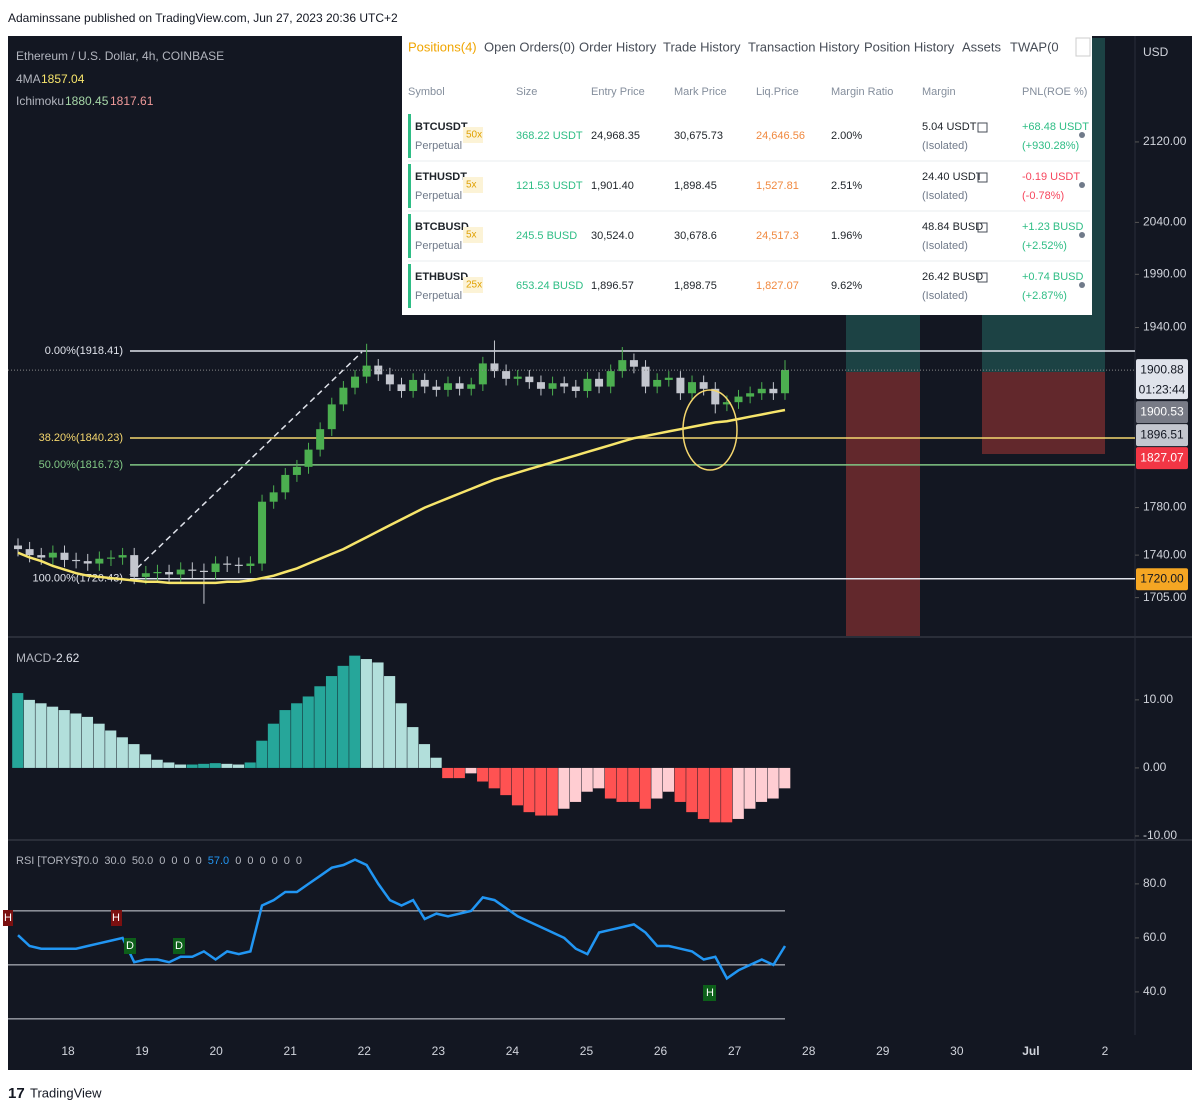  Describe the element at coordinates (1155, 767) in the screenshot. I see `y-tick-label: 0.00` at that location.